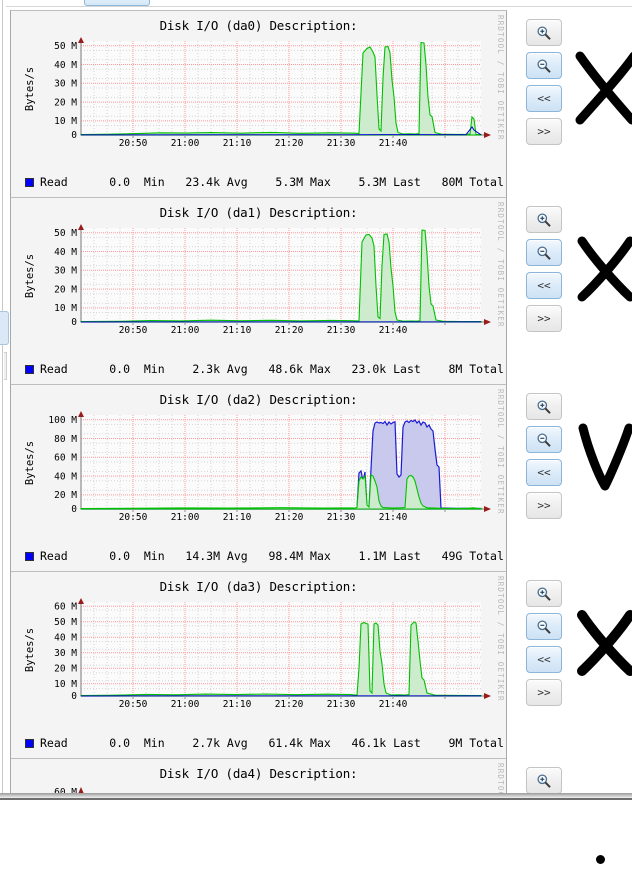 Image resolution: width=632 pixels, height=871 pixels. I want to click on graph-controls-da4, so click(544, 775).